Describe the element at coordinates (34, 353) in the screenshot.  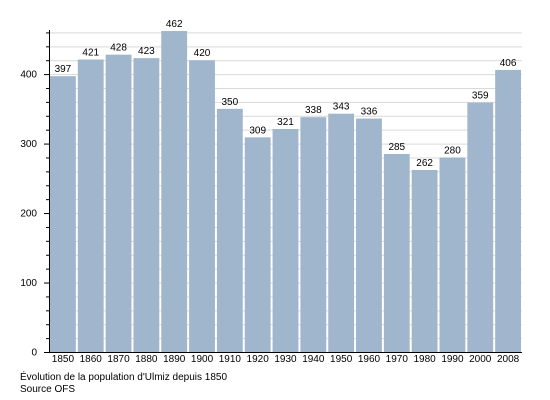
I see `y-tick-label-0: 0` at that location.